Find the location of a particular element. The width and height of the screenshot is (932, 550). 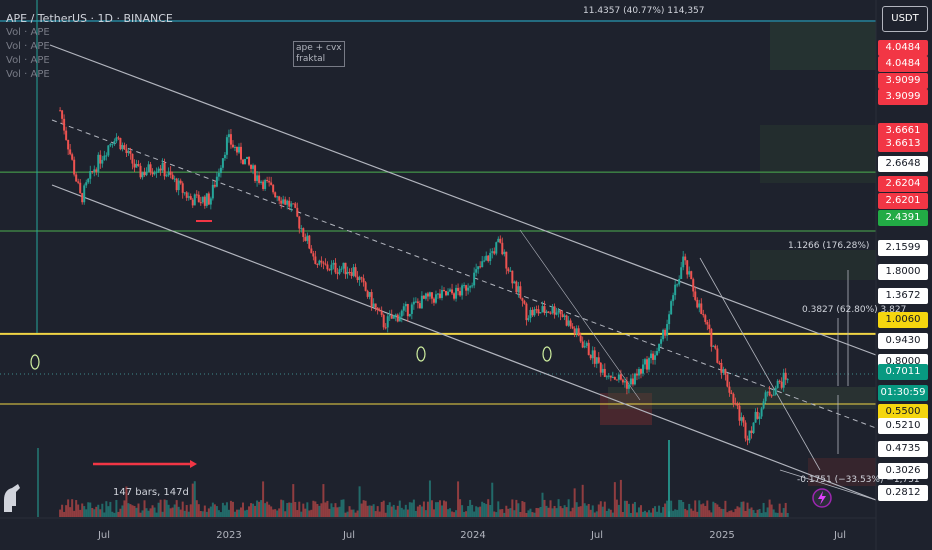

note-label: ape + cvx fraktal is located at coordinates (319, 54).